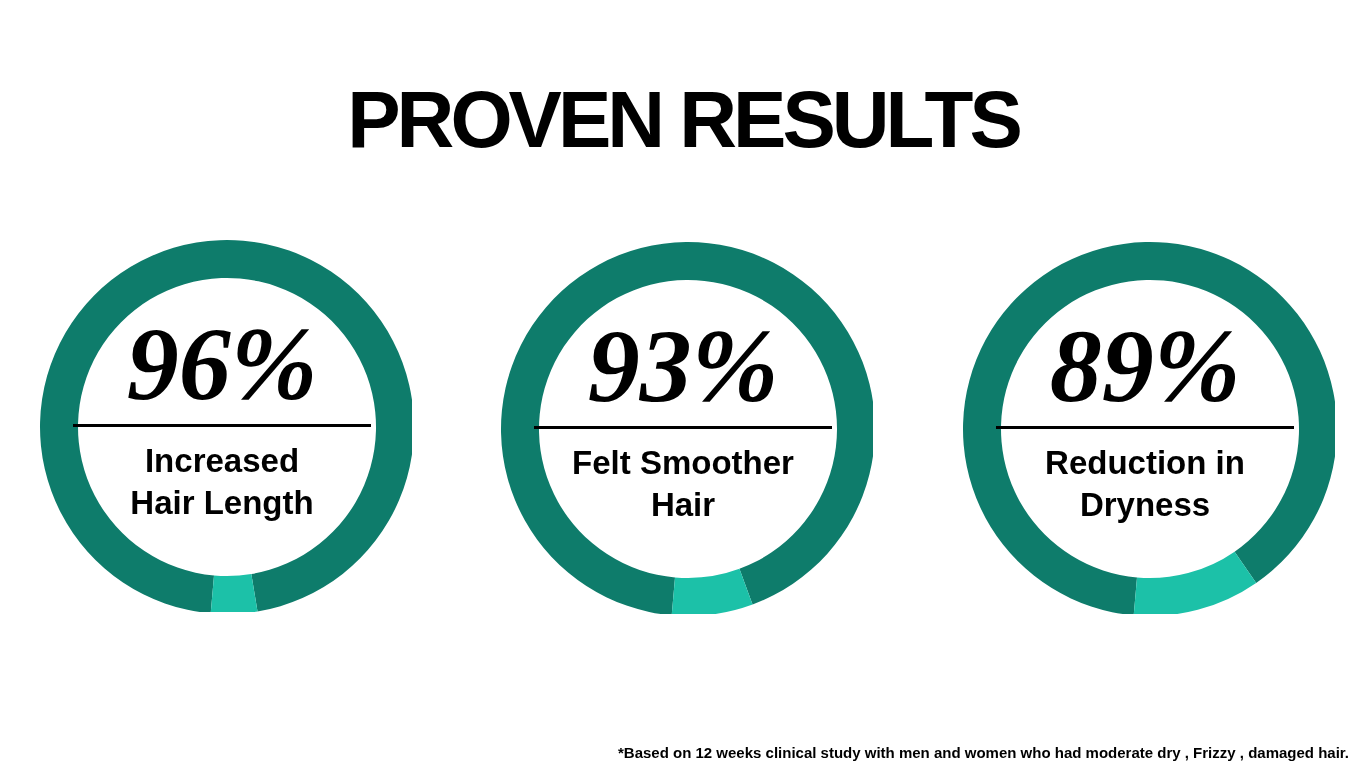 Image resolution: width=1366 pixels, height=768 pixels. Describe the element at coordinates (683, 365) in the screenshot. I see `data-label: 93%` at that location.